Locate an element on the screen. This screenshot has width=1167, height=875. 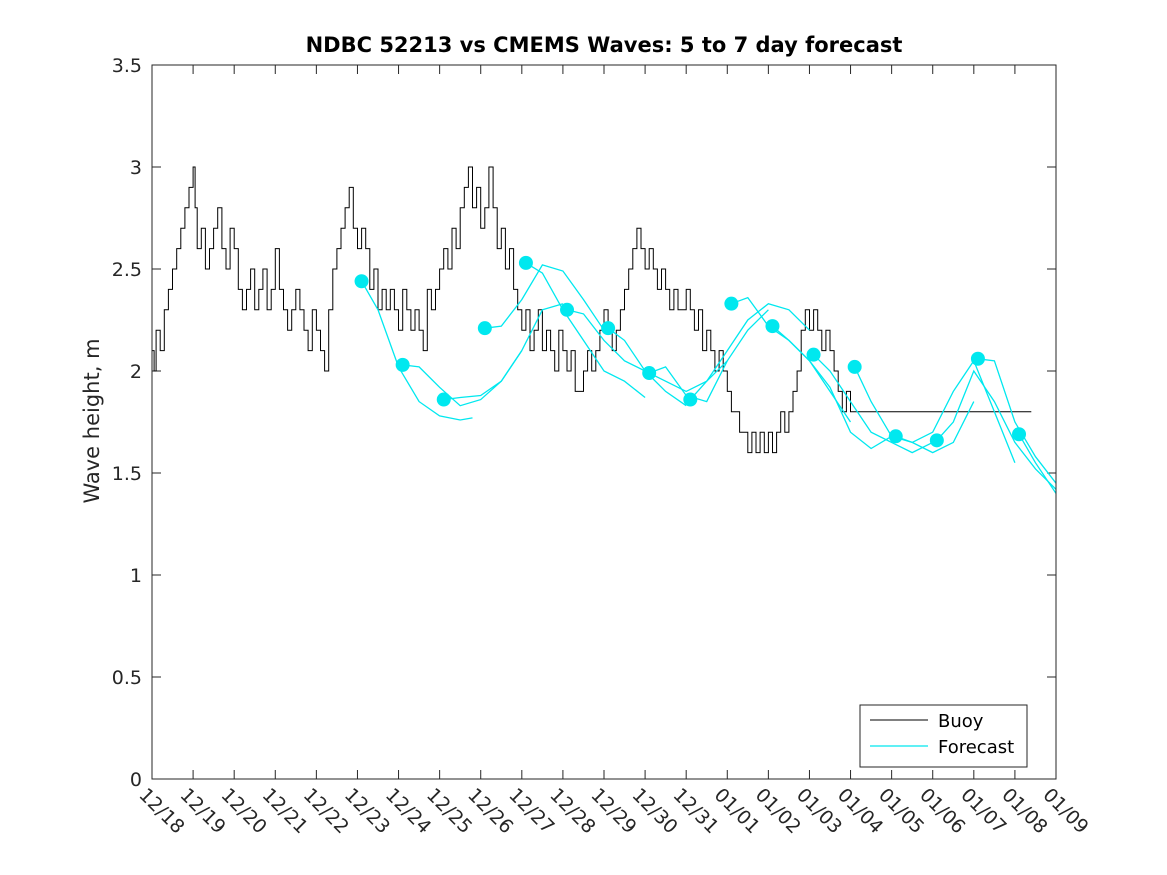
legend-label-forecast: Forecast is located at coordinates (976, 747).